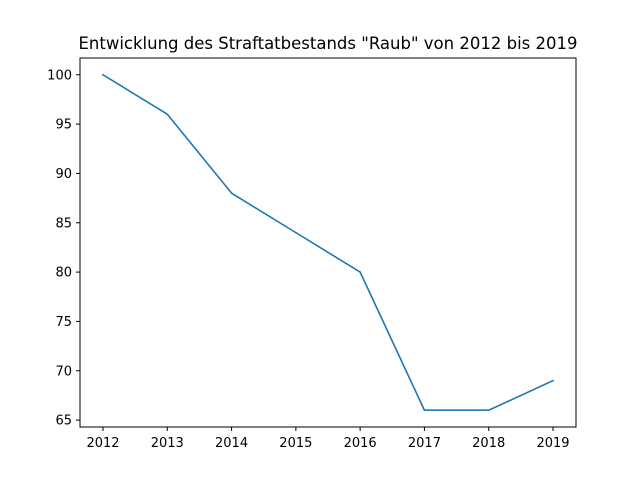 The width and height of the screenshot is (640, 480). I want to click on x-tick-label: 2019, so click(552, 443).